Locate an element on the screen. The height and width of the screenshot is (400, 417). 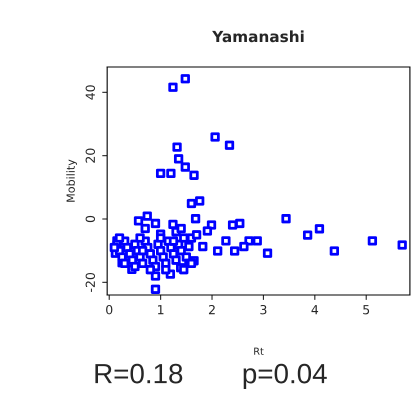
x-tick-label: 3 is located at coordinates (263, 309).